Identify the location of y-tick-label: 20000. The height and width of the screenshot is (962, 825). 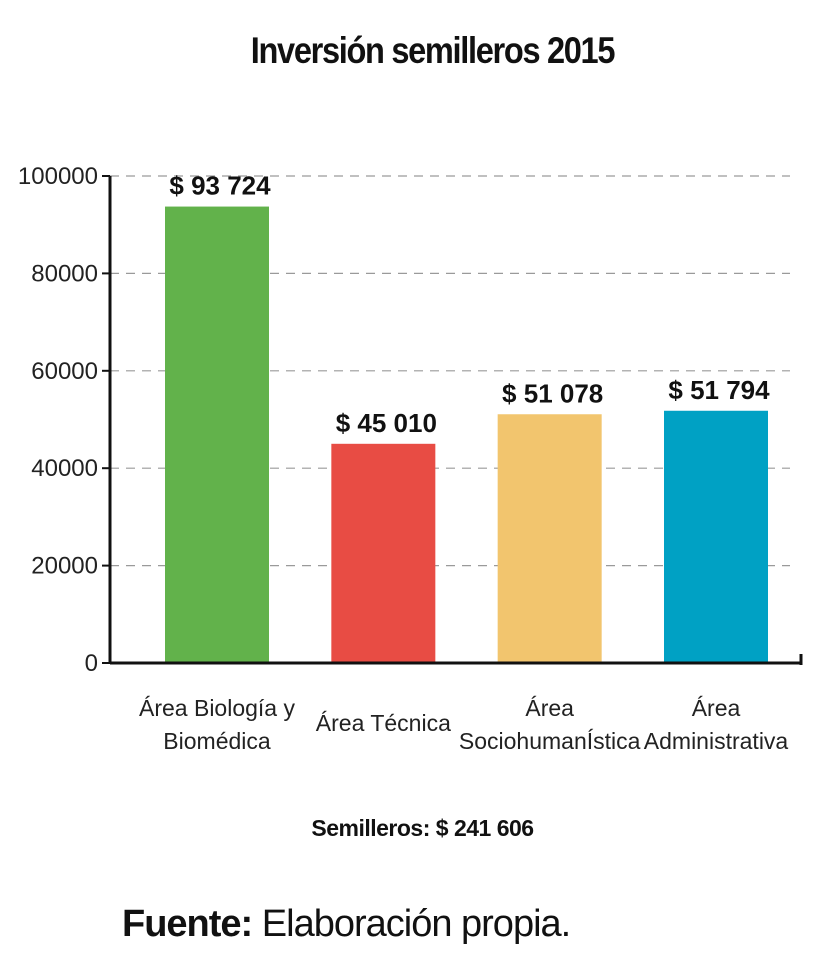
(64, 566).